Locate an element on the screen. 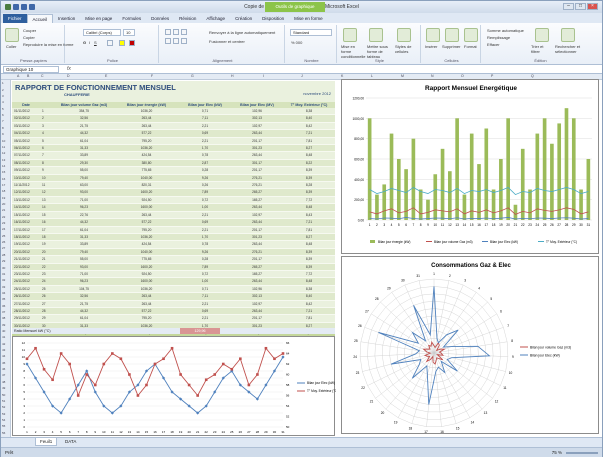 The image size is (603, 457). column-header: C is located at coordinates (42, 76).